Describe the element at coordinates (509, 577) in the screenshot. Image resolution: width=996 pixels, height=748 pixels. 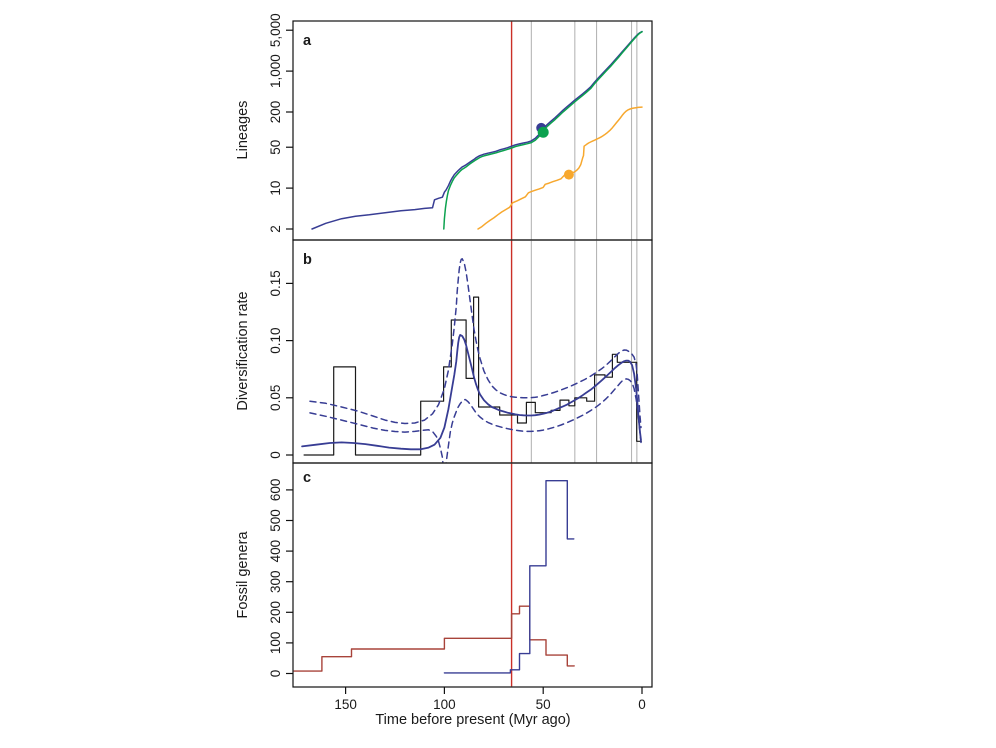
I see `fossil-genera-crown-groups-curve` at that location.